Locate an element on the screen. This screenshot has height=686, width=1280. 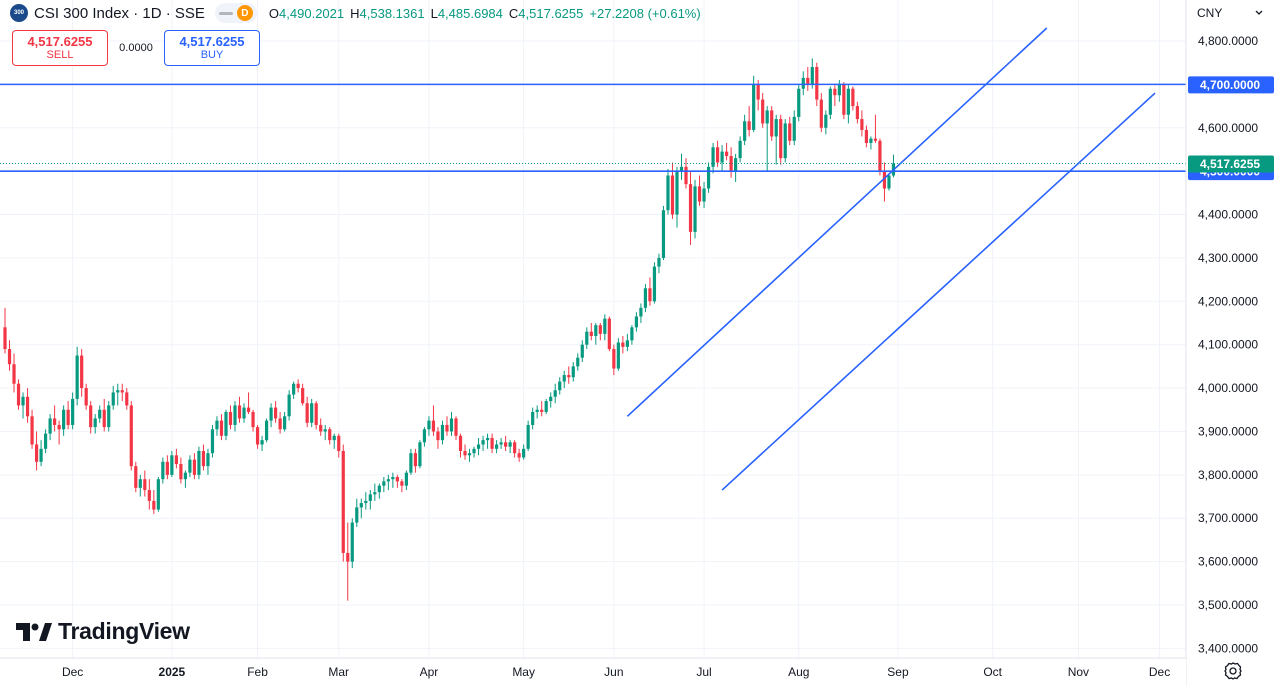
horizontal-line-label-bg is located at coordinates (1231, 85).